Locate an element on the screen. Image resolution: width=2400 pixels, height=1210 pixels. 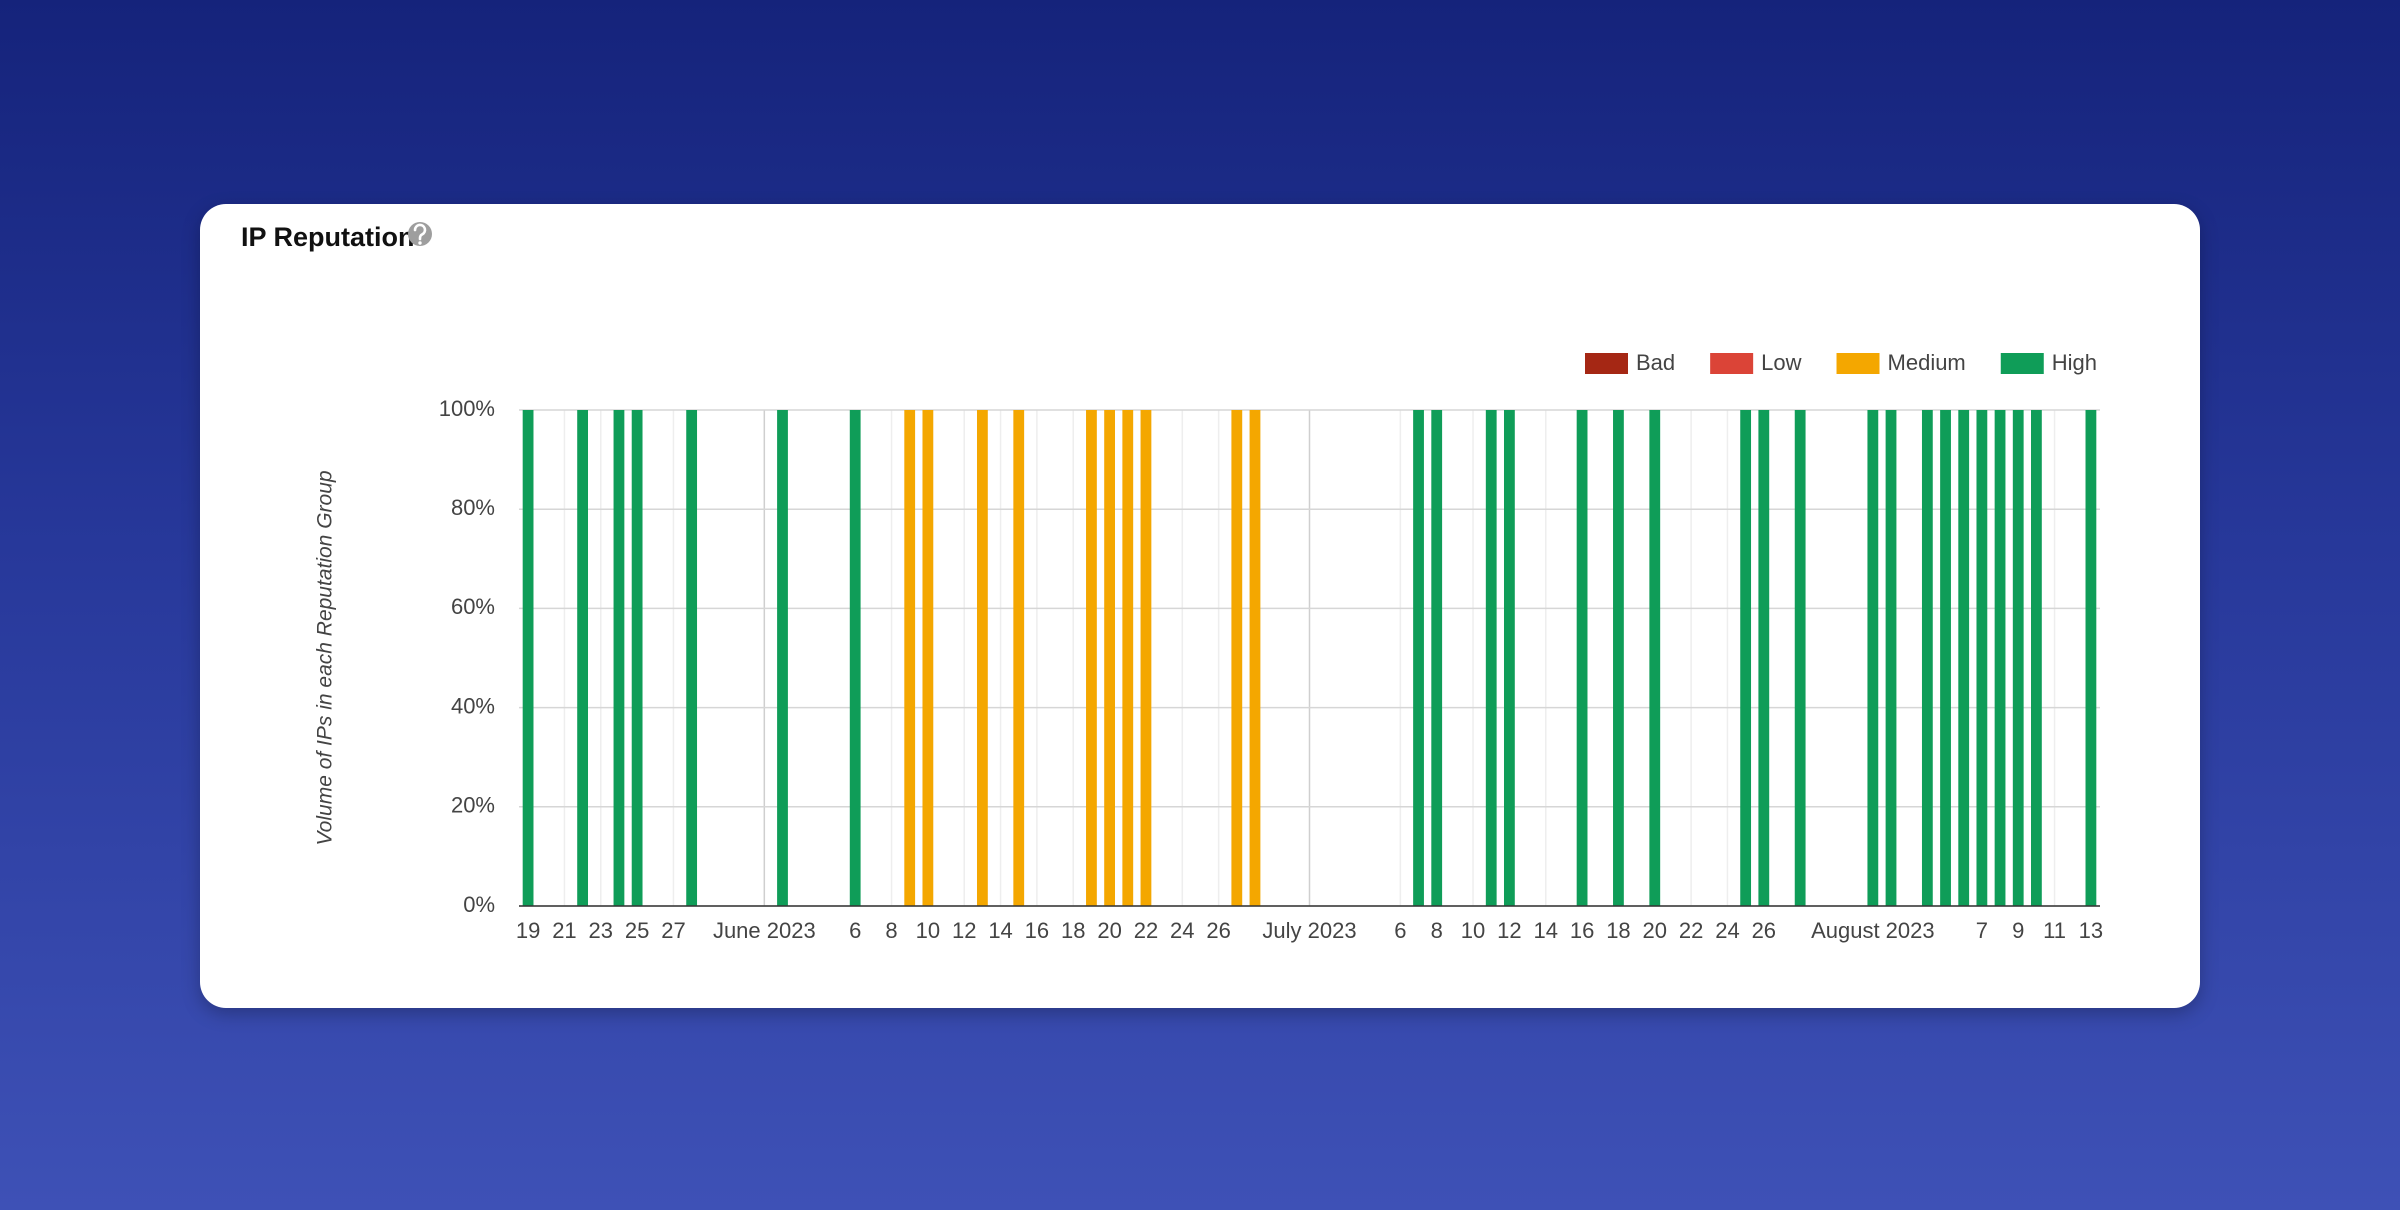
help-icon-glyph is located at coordinates (420, 232).